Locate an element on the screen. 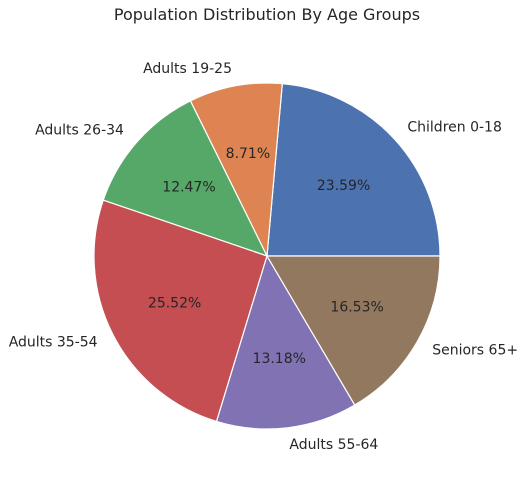 Image resolution: width=525 pixels, height=481 pixels. percent-label-adults-35-54: 25.52% is located at coordinates (174, 303).